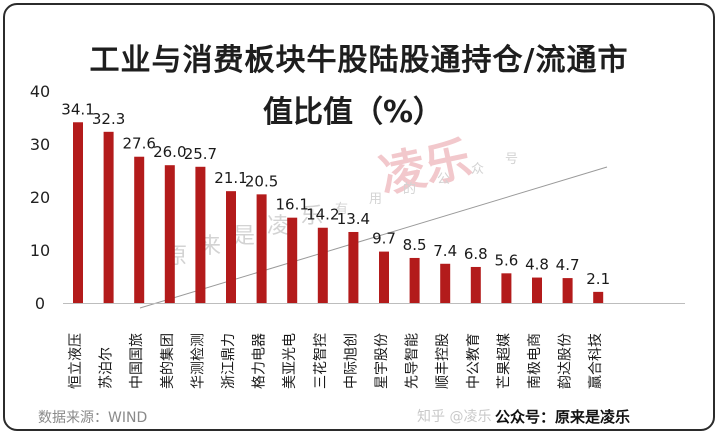  What do you see at coordinates (198, 361) in the screenshot?
I see `category-label: 华测检测` at bounding box center [198, 361].